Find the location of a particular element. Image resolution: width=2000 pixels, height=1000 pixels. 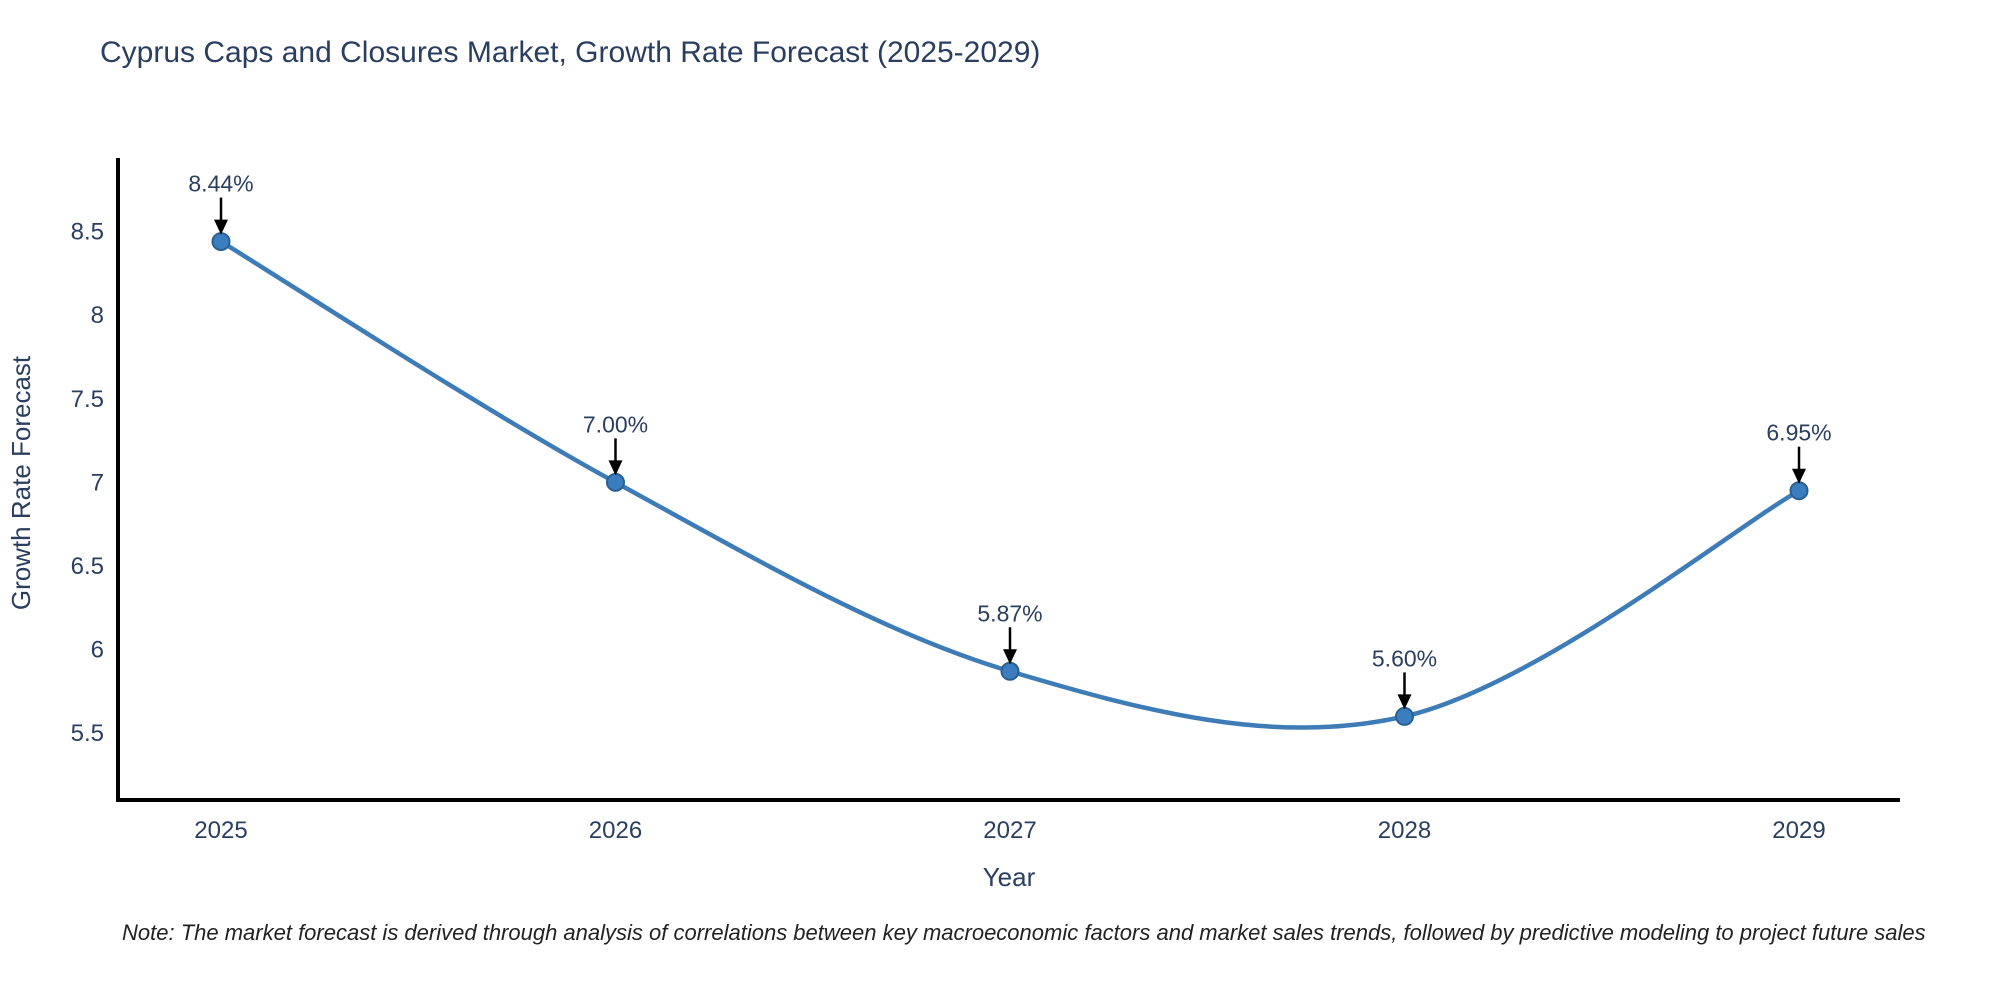

x-tick-label: 2025 is located at coordinates (220, 830).